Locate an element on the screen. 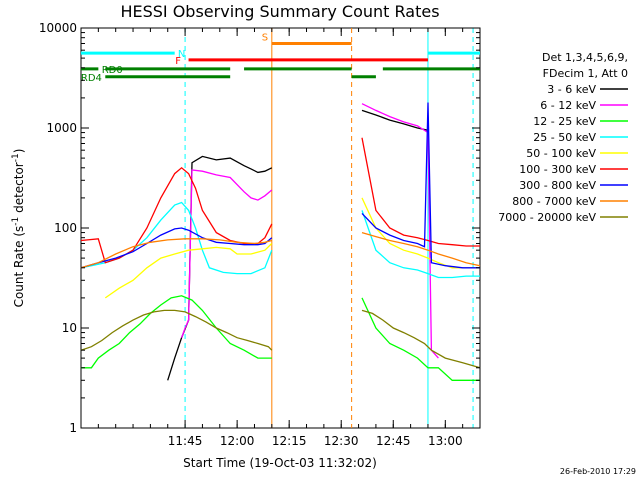 This screenshot has width=640, height=480. flag-label-rd0: RD0 is located at coordinates (112, 70).